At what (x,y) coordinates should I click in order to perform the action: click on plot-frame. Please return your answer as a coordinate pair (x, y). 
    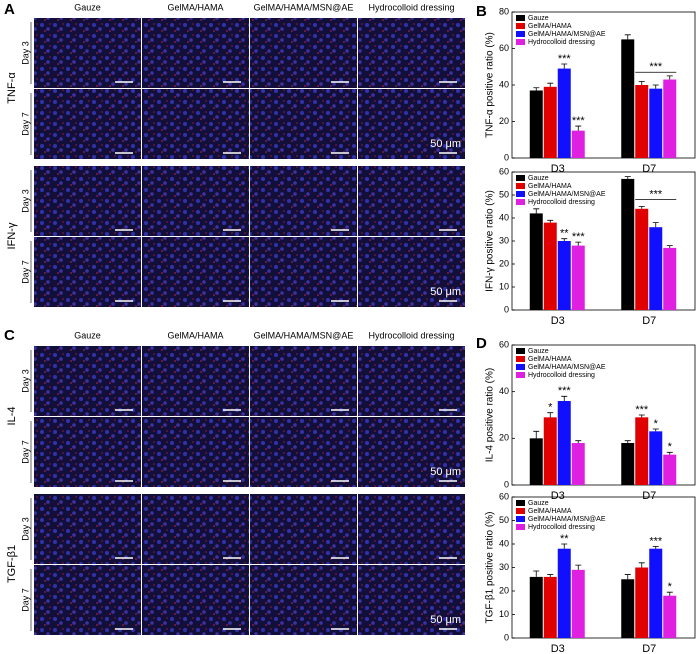
    Looking at the image, I should click on (603, 415).